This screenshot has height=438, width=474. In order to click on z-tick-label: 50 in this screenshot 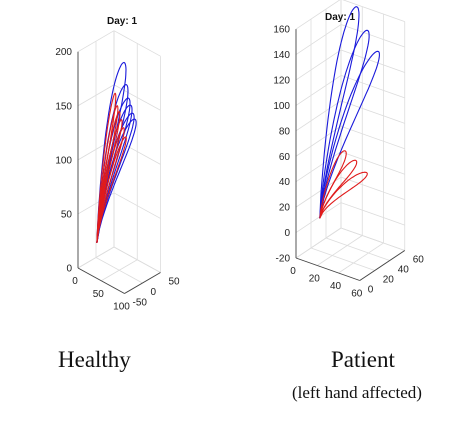, I will do `click(67, 214)`.